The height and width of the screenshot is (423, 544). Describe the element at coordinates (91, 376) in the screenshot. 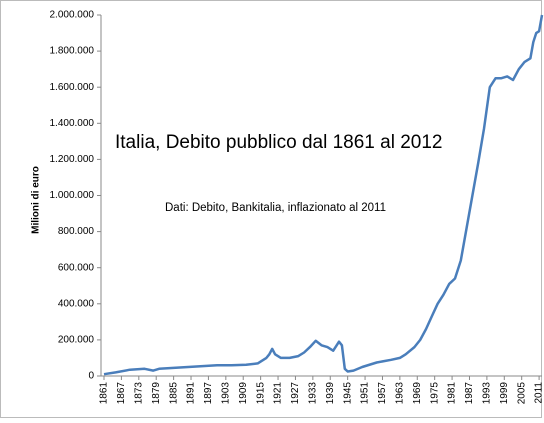

I see `y-tick-label: 0` at that location.